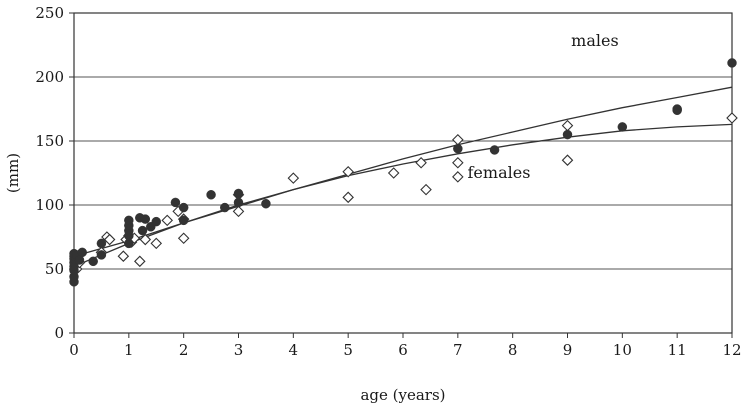 Image resolution: width=744 pixels, height=410 pixels. I want to click on y-tick-label: 0, so click(59, 333).